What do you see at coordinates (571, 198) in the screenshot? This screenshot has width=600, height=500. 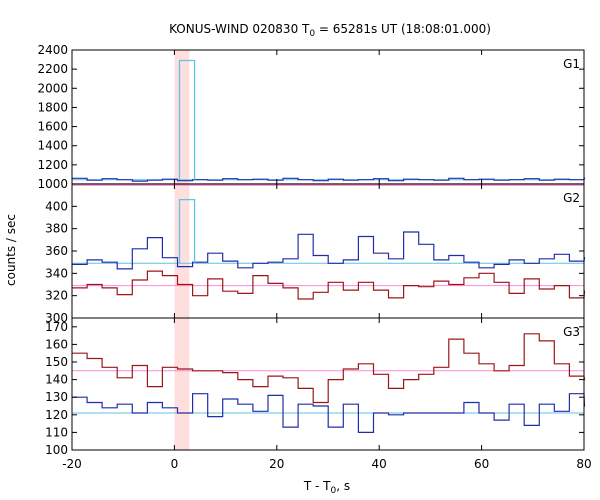 I see `panel-label: G2` at bounding box center [571, 198].